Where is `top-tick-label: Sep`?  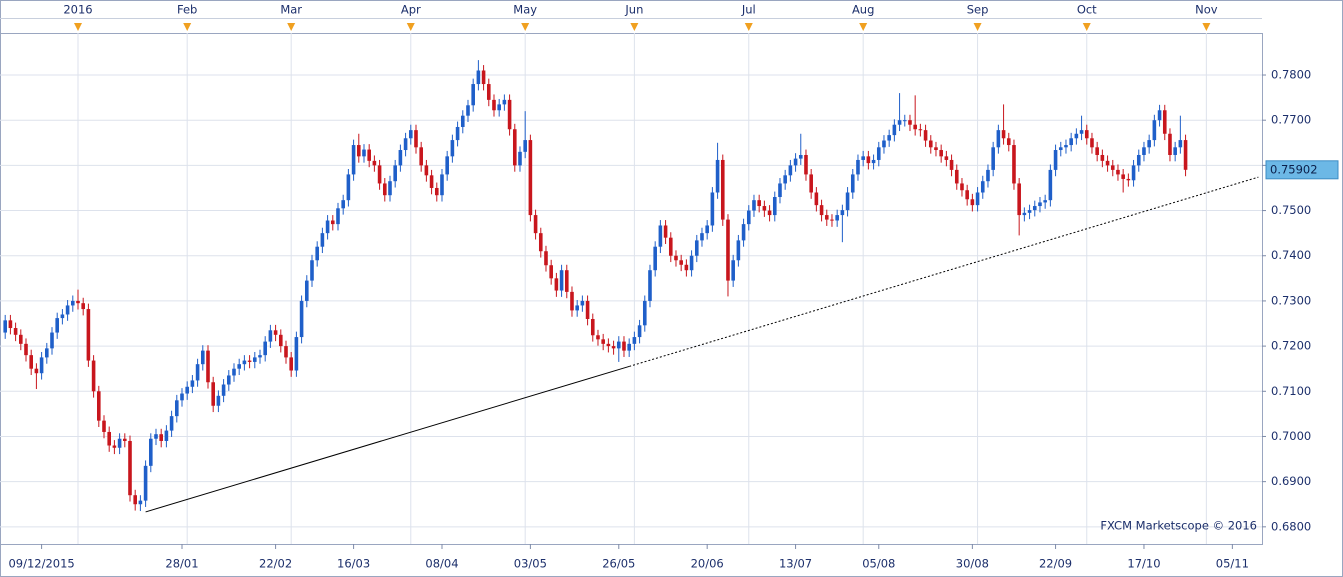
top-tick-label: Sep is located at coordinates (978, 10).